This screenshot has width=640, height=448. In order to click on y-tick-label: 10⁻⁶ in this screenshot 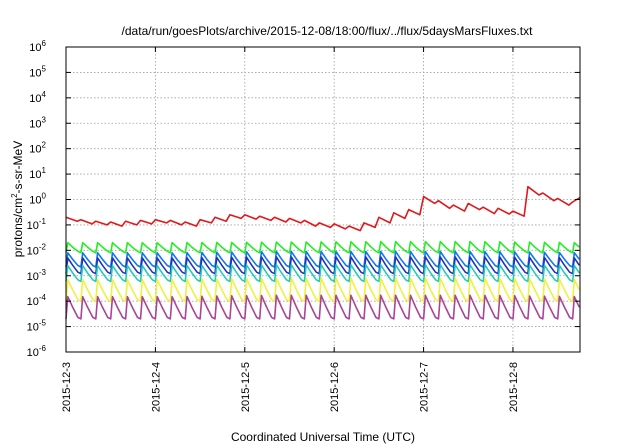, I will do `click(37, 351)`.